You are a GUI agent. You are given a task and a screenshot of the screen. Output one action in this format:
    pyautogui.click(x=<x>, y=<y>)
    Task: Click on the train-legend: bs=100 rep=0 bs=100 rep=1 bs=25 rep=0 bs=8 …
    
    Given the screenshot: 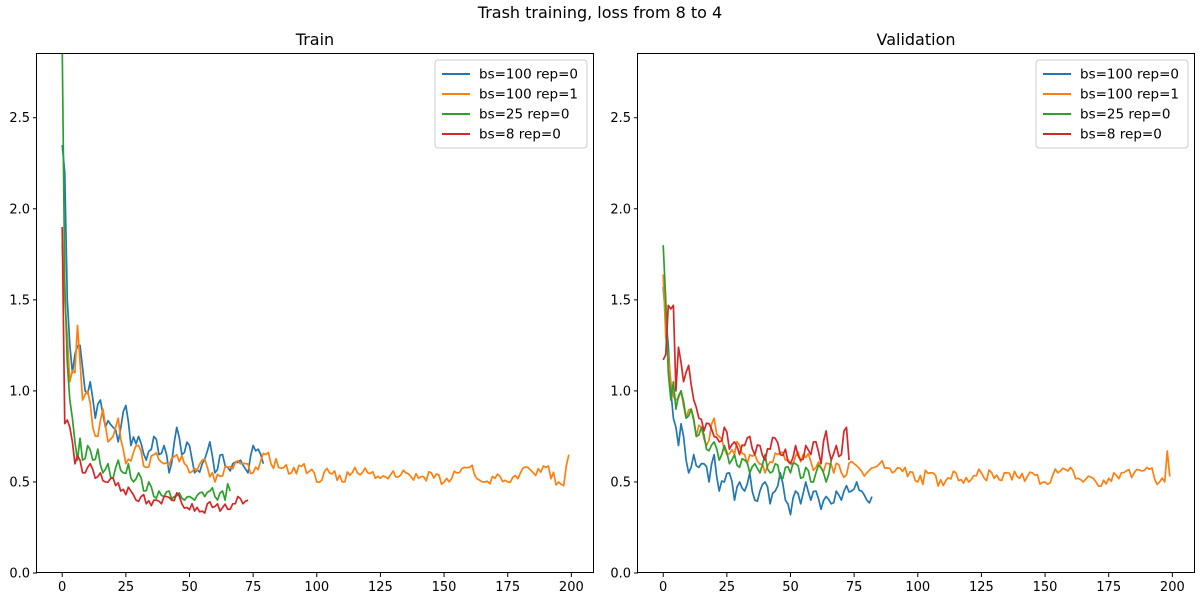 What is the action you would take?
    pyautogui.click(x=511, y=104)
    